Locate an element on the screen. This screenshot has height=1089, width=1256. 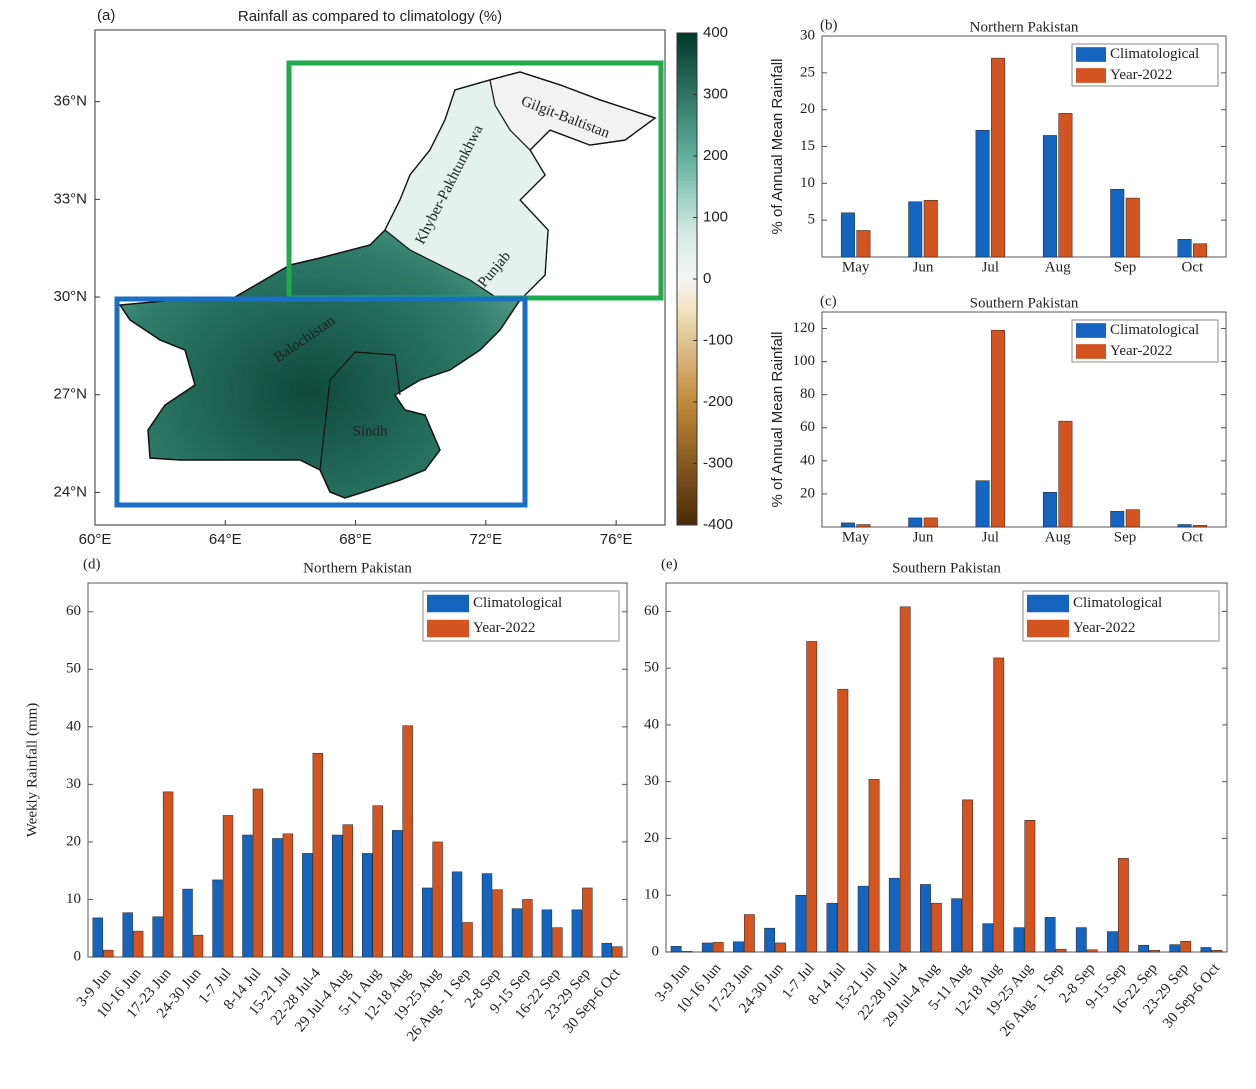
colorbar-tick-label: 300 is located at coordinates (715, 93).